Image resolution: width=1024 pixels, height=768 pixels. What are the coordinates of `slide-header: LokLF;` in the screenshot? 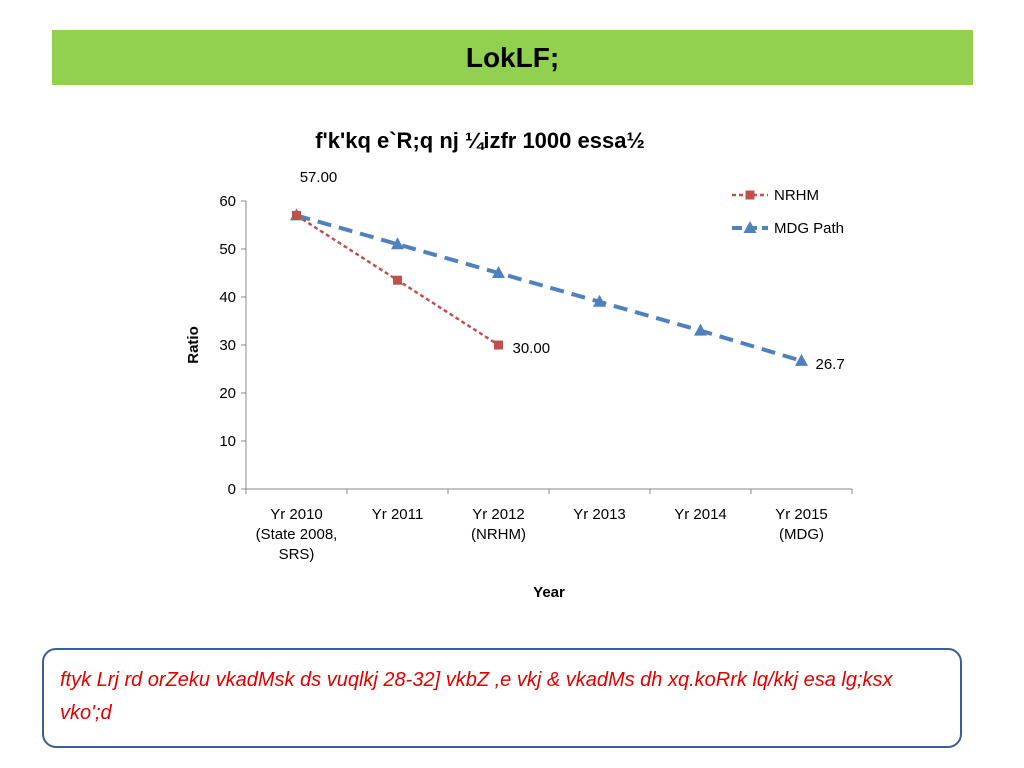 It's located at (512, 57).